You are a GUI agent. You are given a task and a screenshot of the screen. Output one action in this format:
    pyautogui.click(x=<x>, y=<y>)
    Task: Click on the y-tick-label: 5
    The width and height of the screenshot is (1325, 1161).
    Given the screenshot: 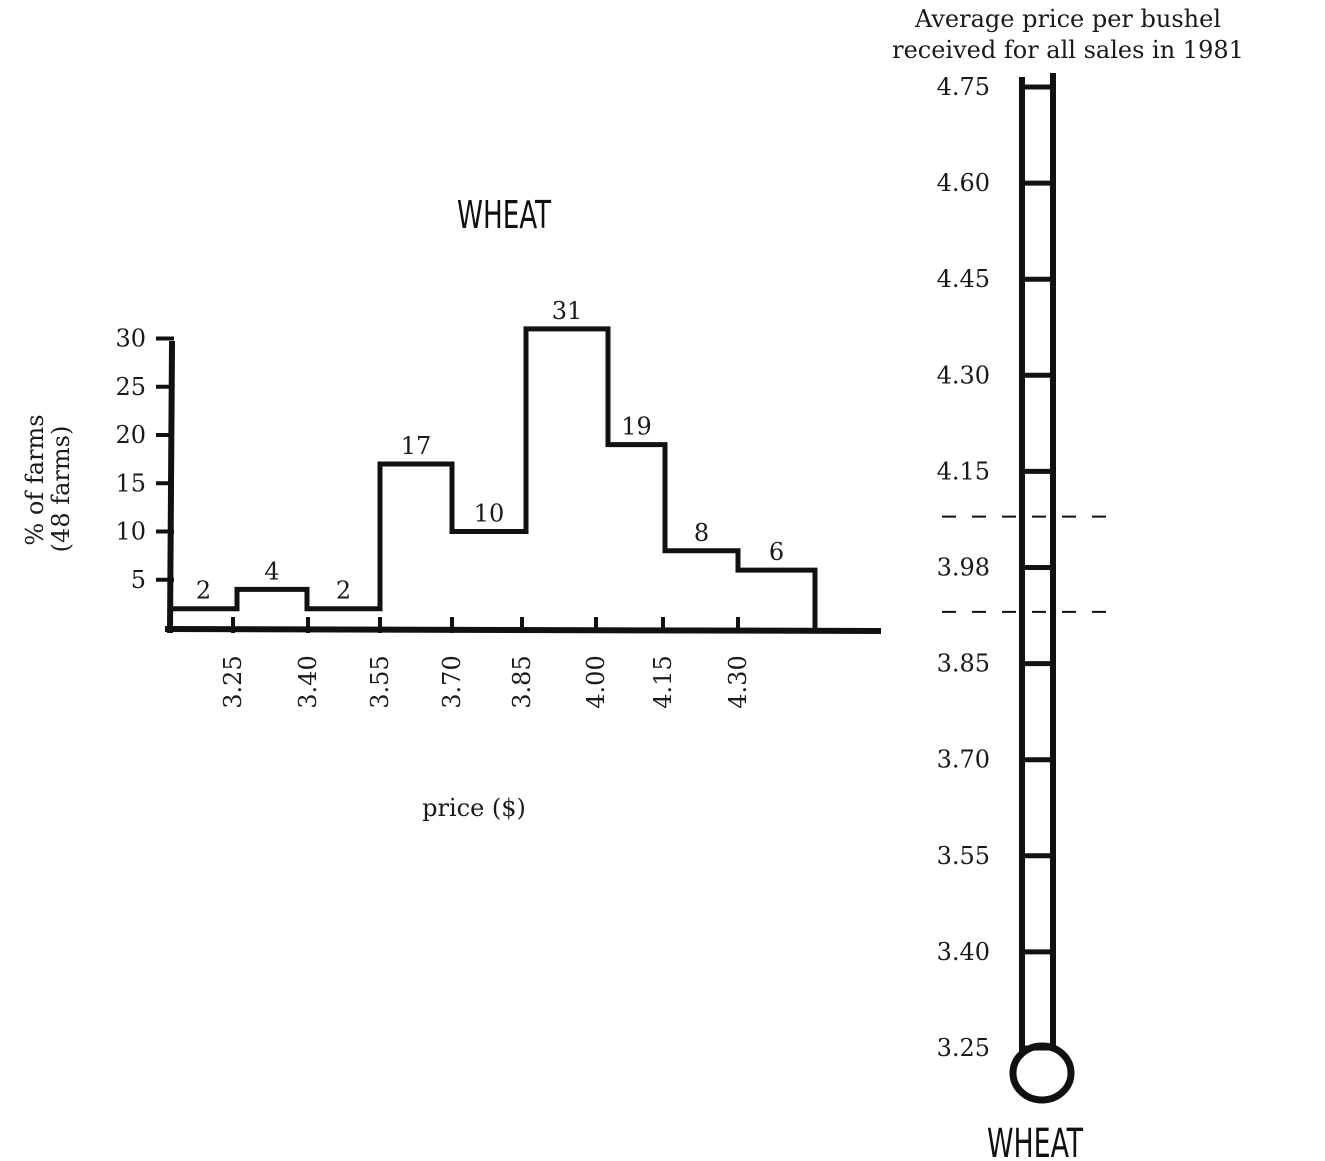 What is the action you would take?
    pyautogui.click(x=138, y=580)
    